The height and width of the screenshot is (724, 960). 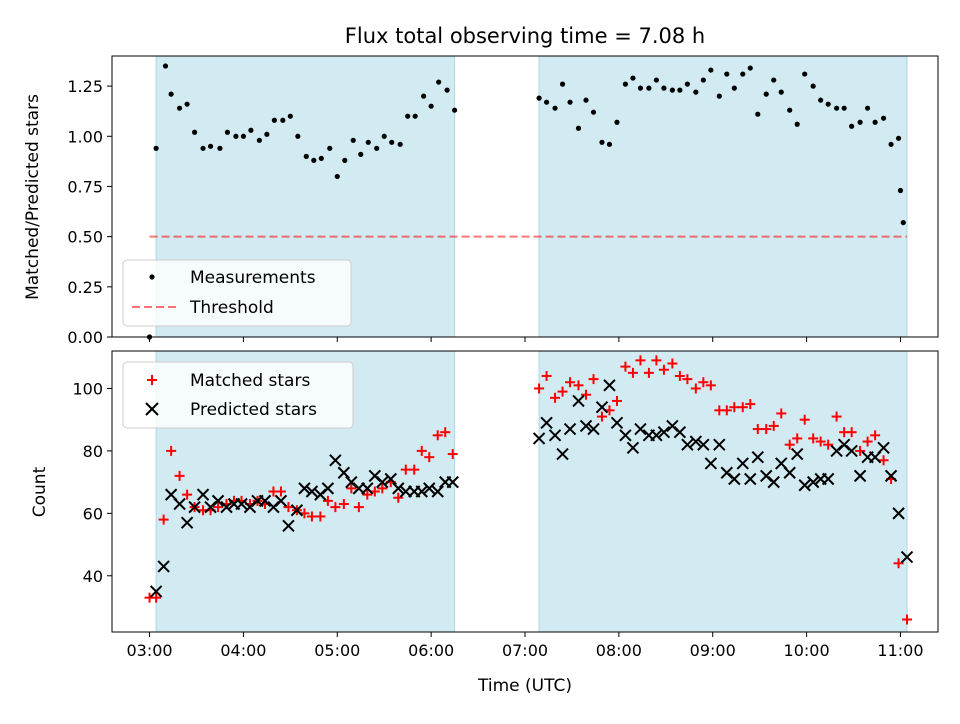 I want to click on legend-threshold-label: Threshold, so click(x=231, y=308).